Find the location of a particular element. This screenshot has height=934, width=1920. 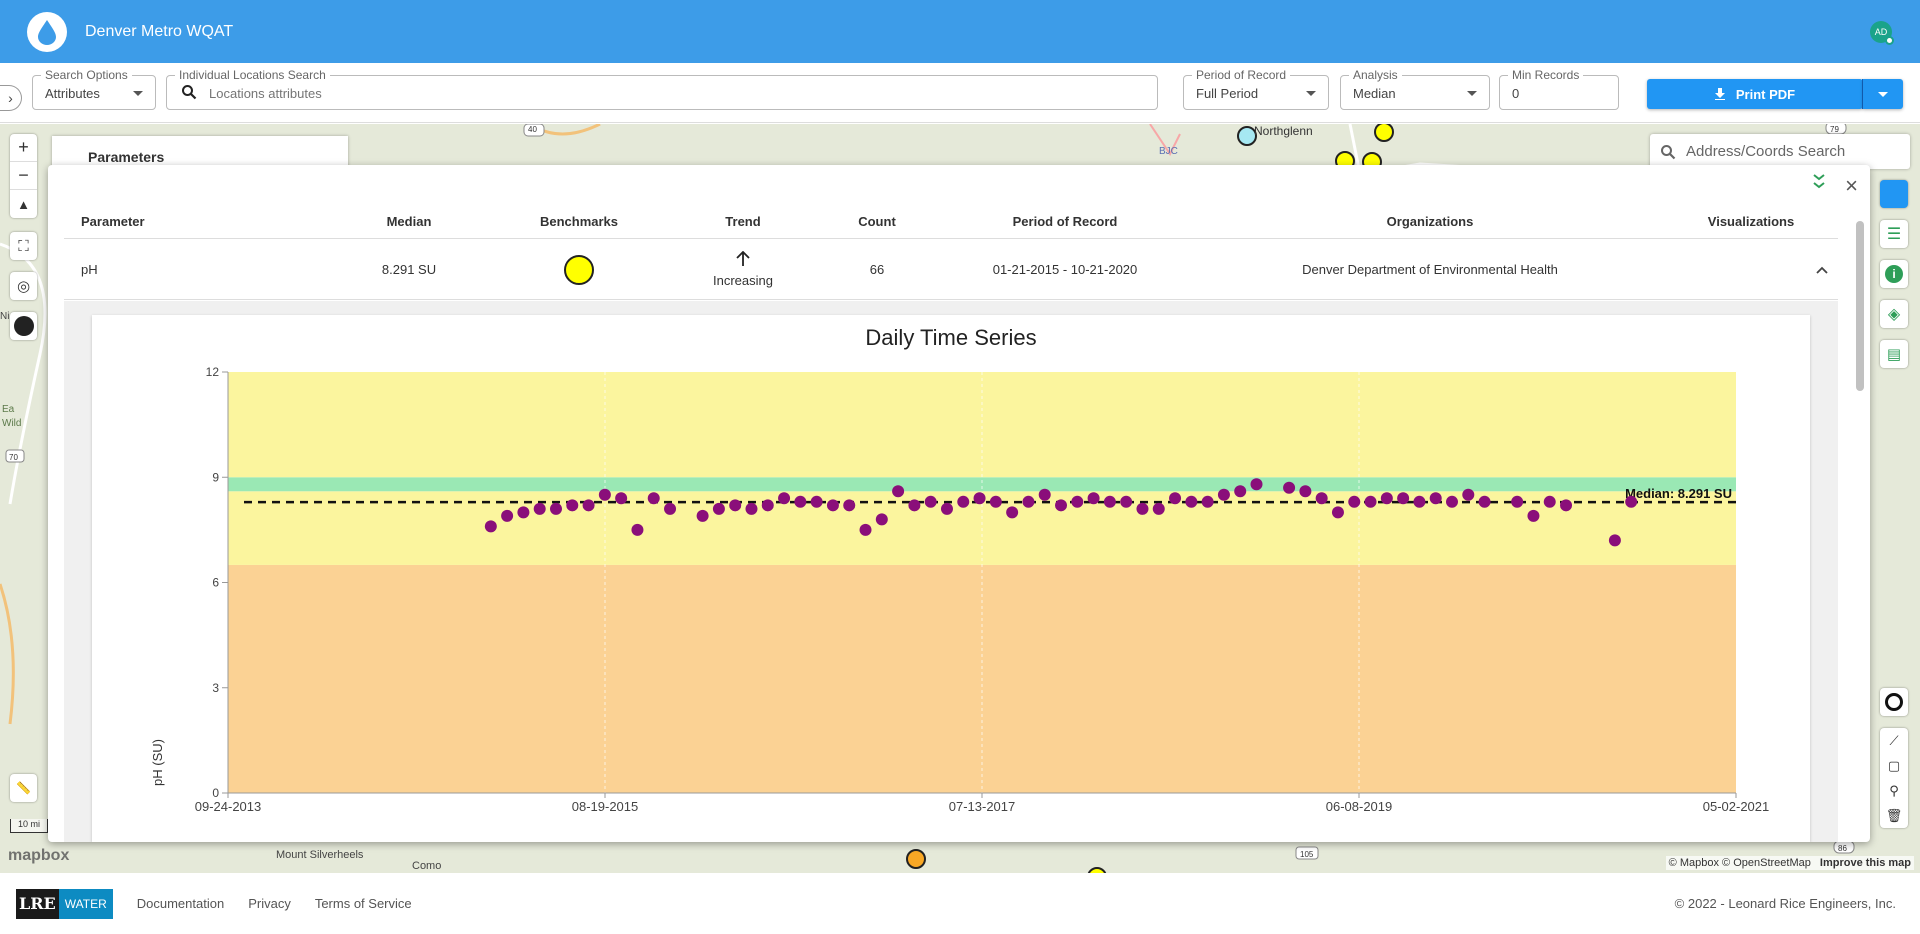

close-panel-button: × is located at coordinates (1851, 186).